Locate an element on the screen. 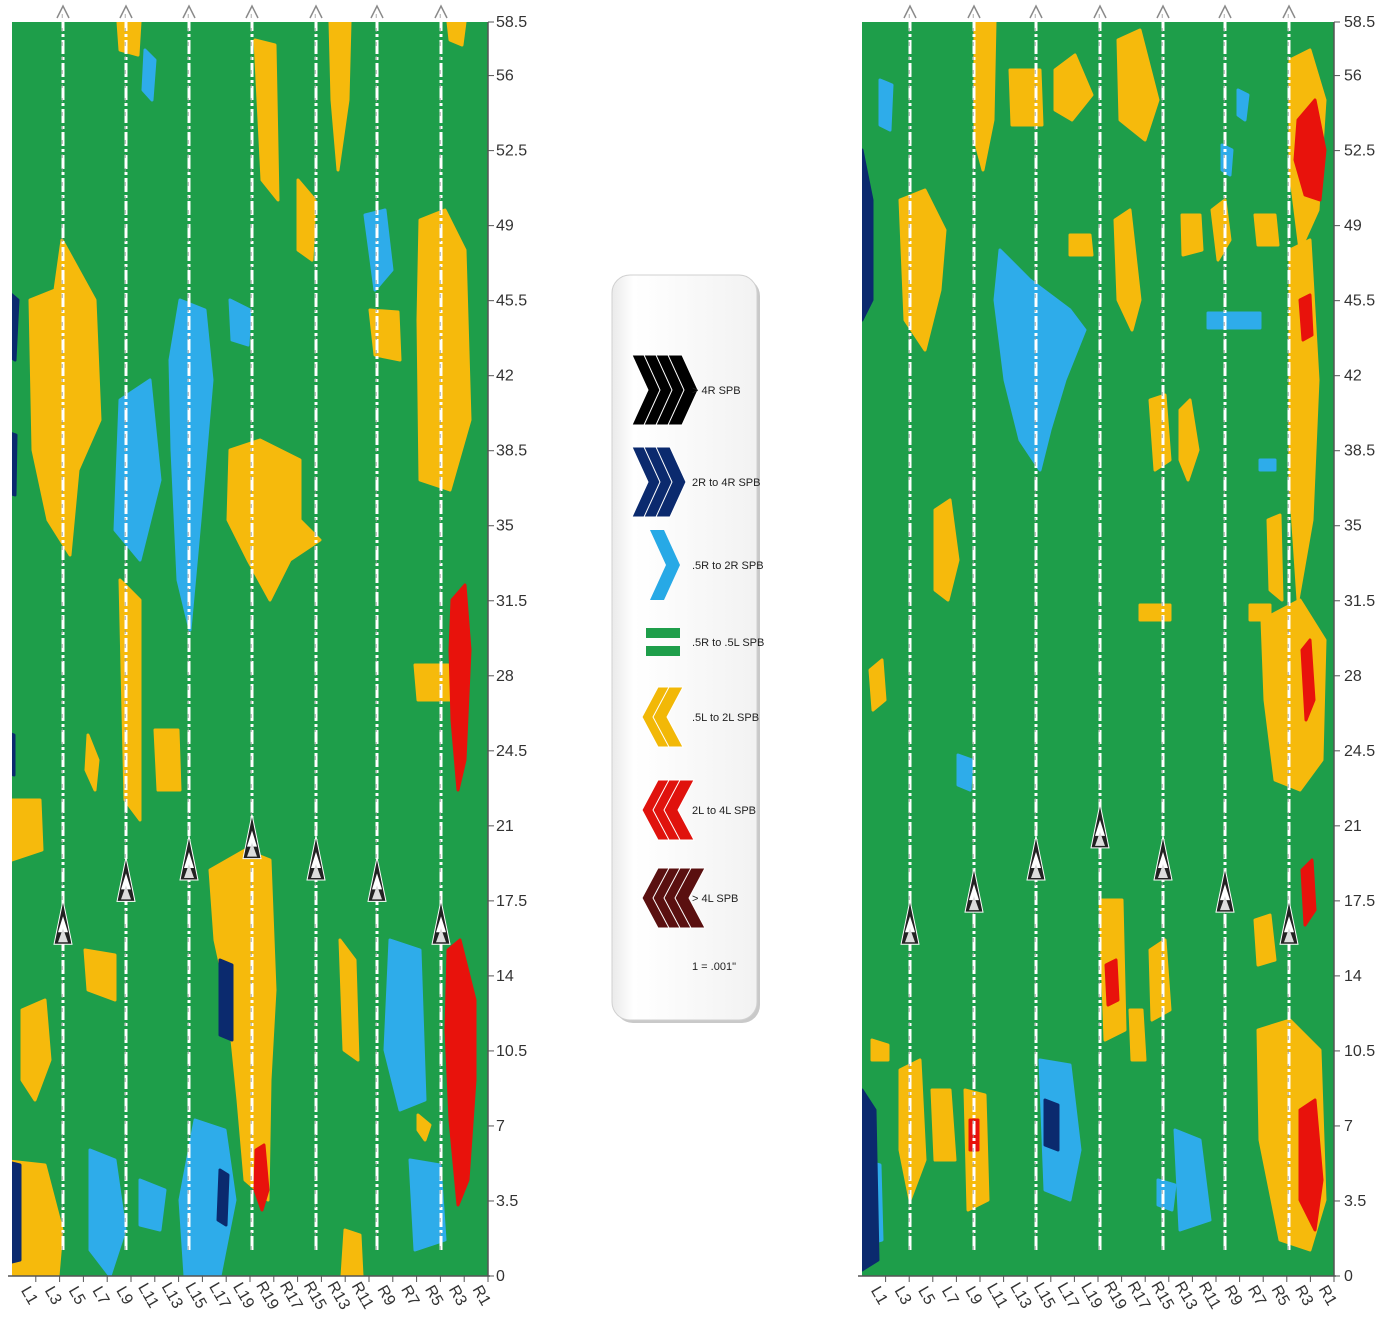  x-tick-label: R13 is located at coordinates (1185, 1296).